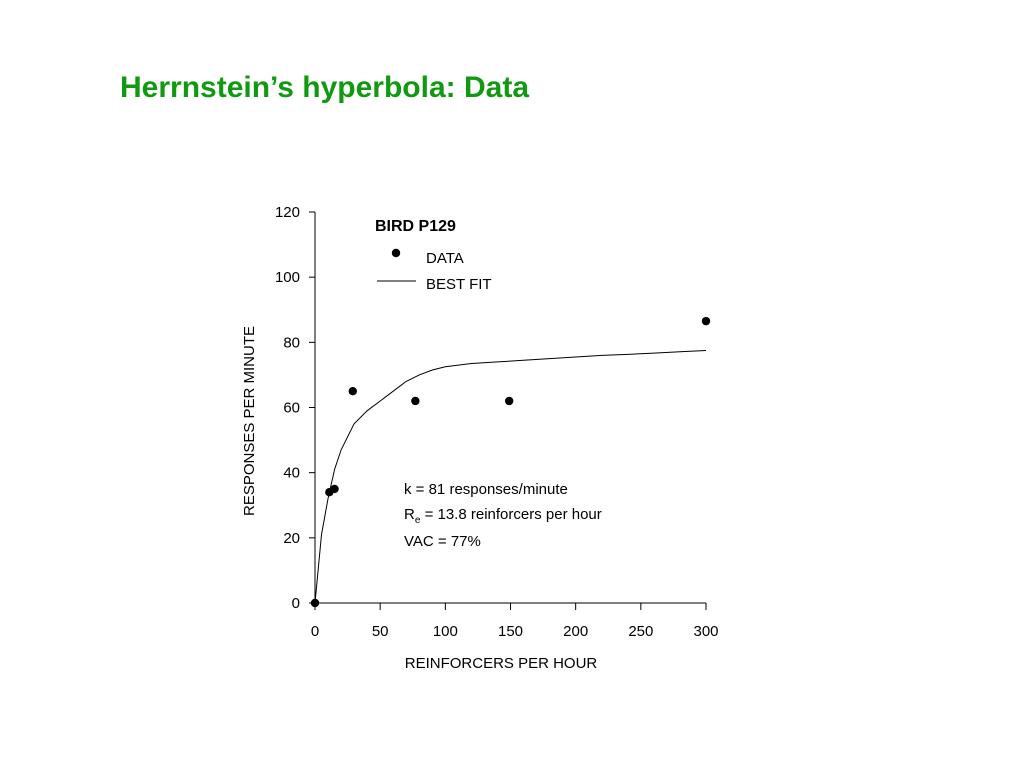 This screenshot has height=768, width=1024. What do you see at coordinates (291, 408) in the screenshot?
I see `y-tick-label: 60` at bounding box center [291, 408].